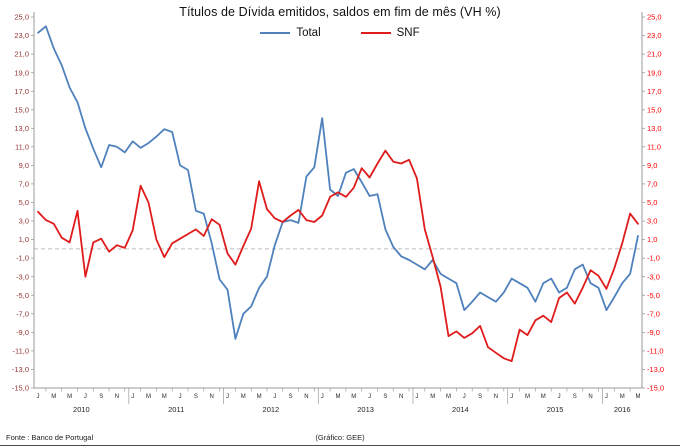  What do you see at coordinates (654, 91) in the screenshot?
I see `right-axis-tick-label: 17,0` at bounding box center [654, 91].